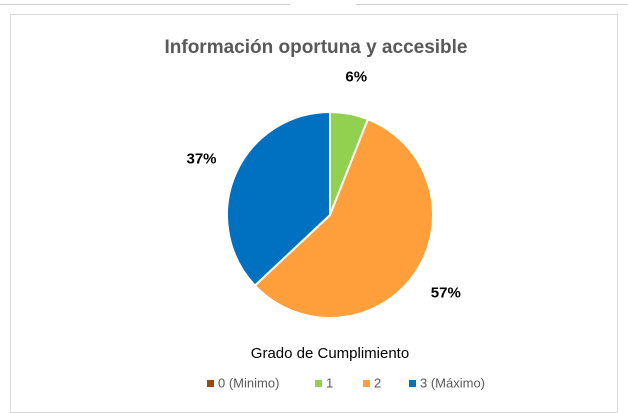 Image resolution: width=628 pixels, height=413 pixels. What do you see at coordinates (452, 382) in the screenshot?
I see `legend-label: 3 (Máximo)` at bounding box center [452, 382].